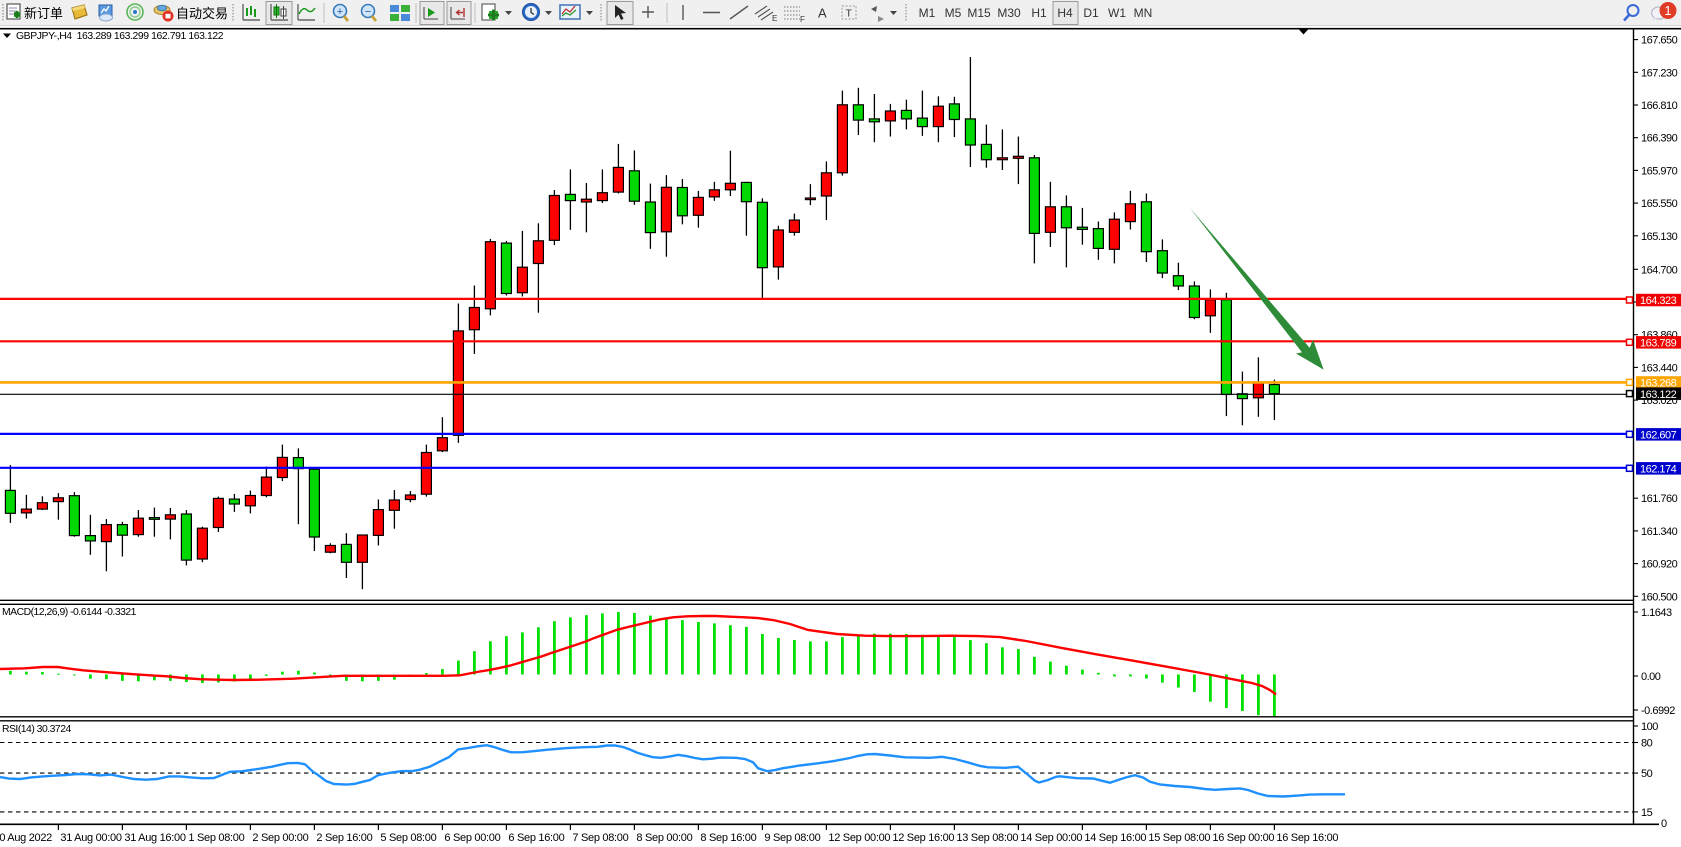 The width and height of the screenshot is (1681, 847). What do you see at coordinates (859, 838) in the screenshot?
I see `svg-text: 12 Sep 00:00` at bounding box center [859, 838].